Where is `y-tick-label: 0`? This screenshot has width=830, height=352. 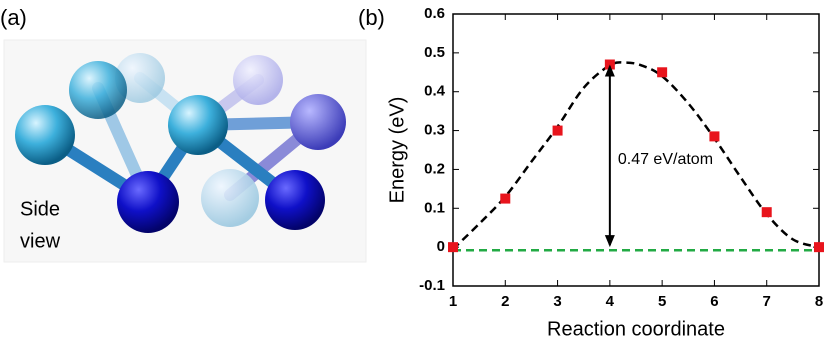 y-tick-label: 0 is located at coordinates (441, 246).